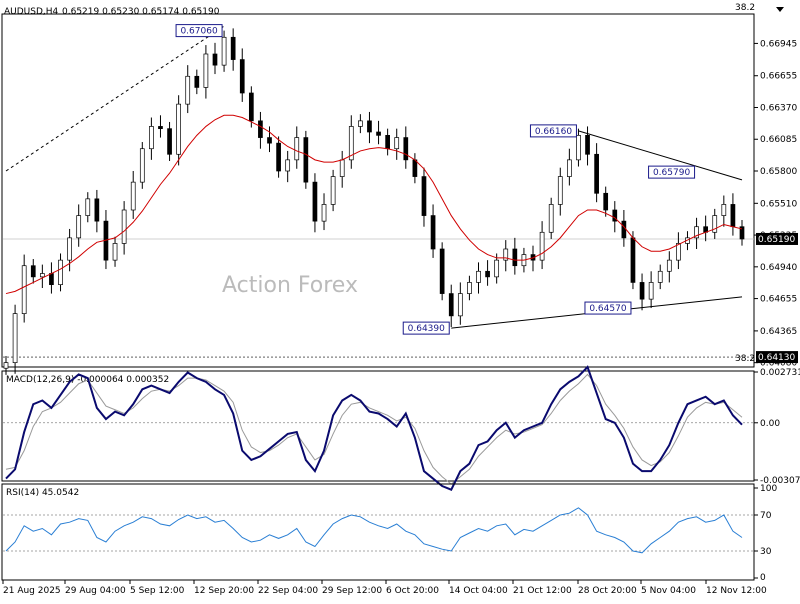 The height and width of the screenshot is (604, 800). I want to click on upper-trendline, so click(660, 155).